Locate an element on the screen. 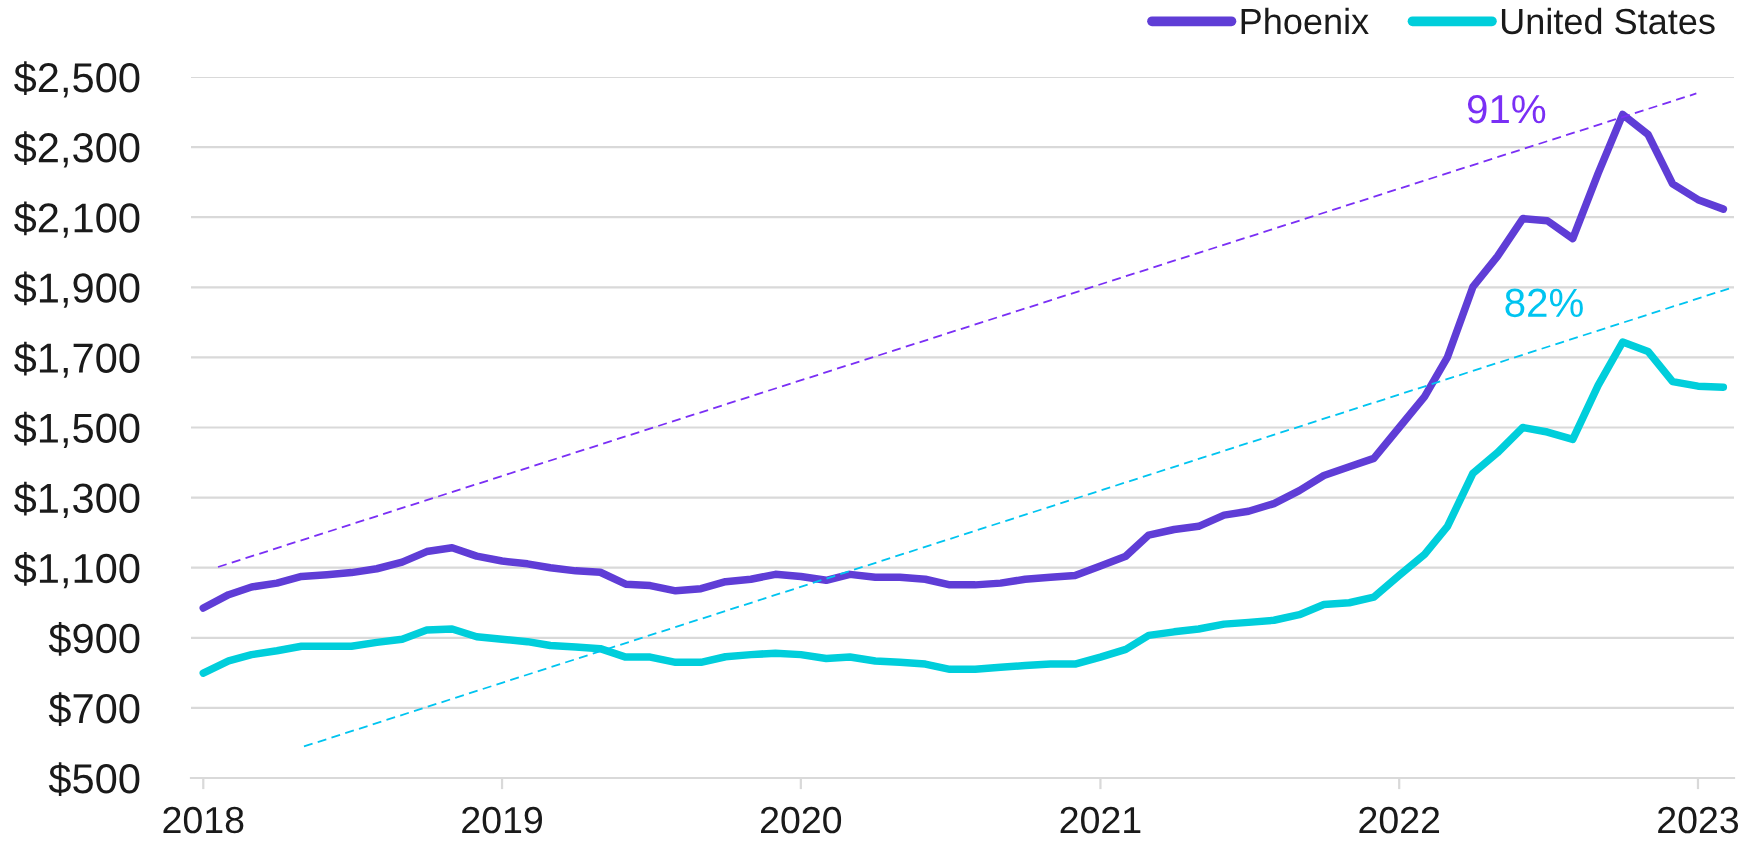  y-tick-label: $1,100 is located at coordinates (77, 570).